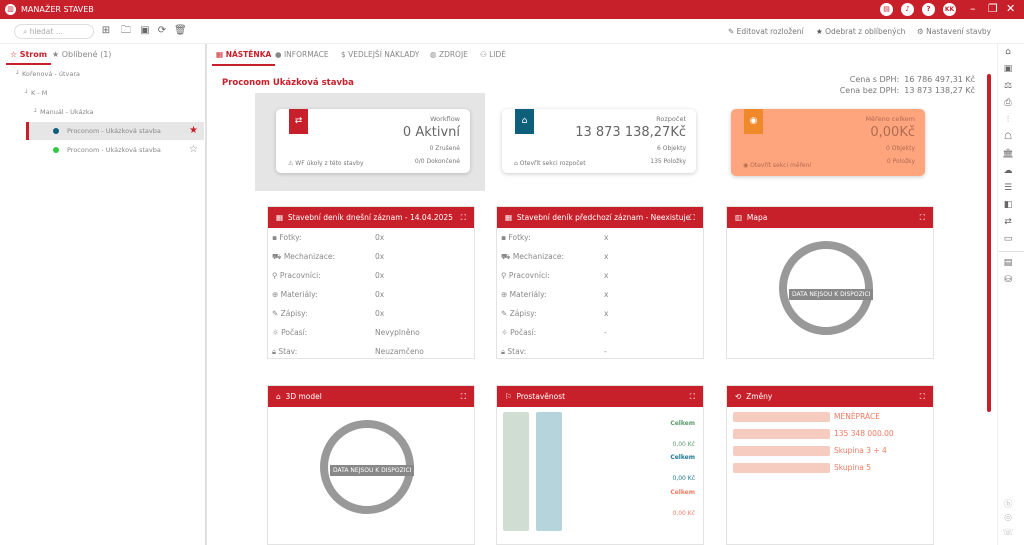  Describe the element at coordinates (48, 74) in the screenshot. I see `tree-item: ┘ Kořenová - útvara` at that location.